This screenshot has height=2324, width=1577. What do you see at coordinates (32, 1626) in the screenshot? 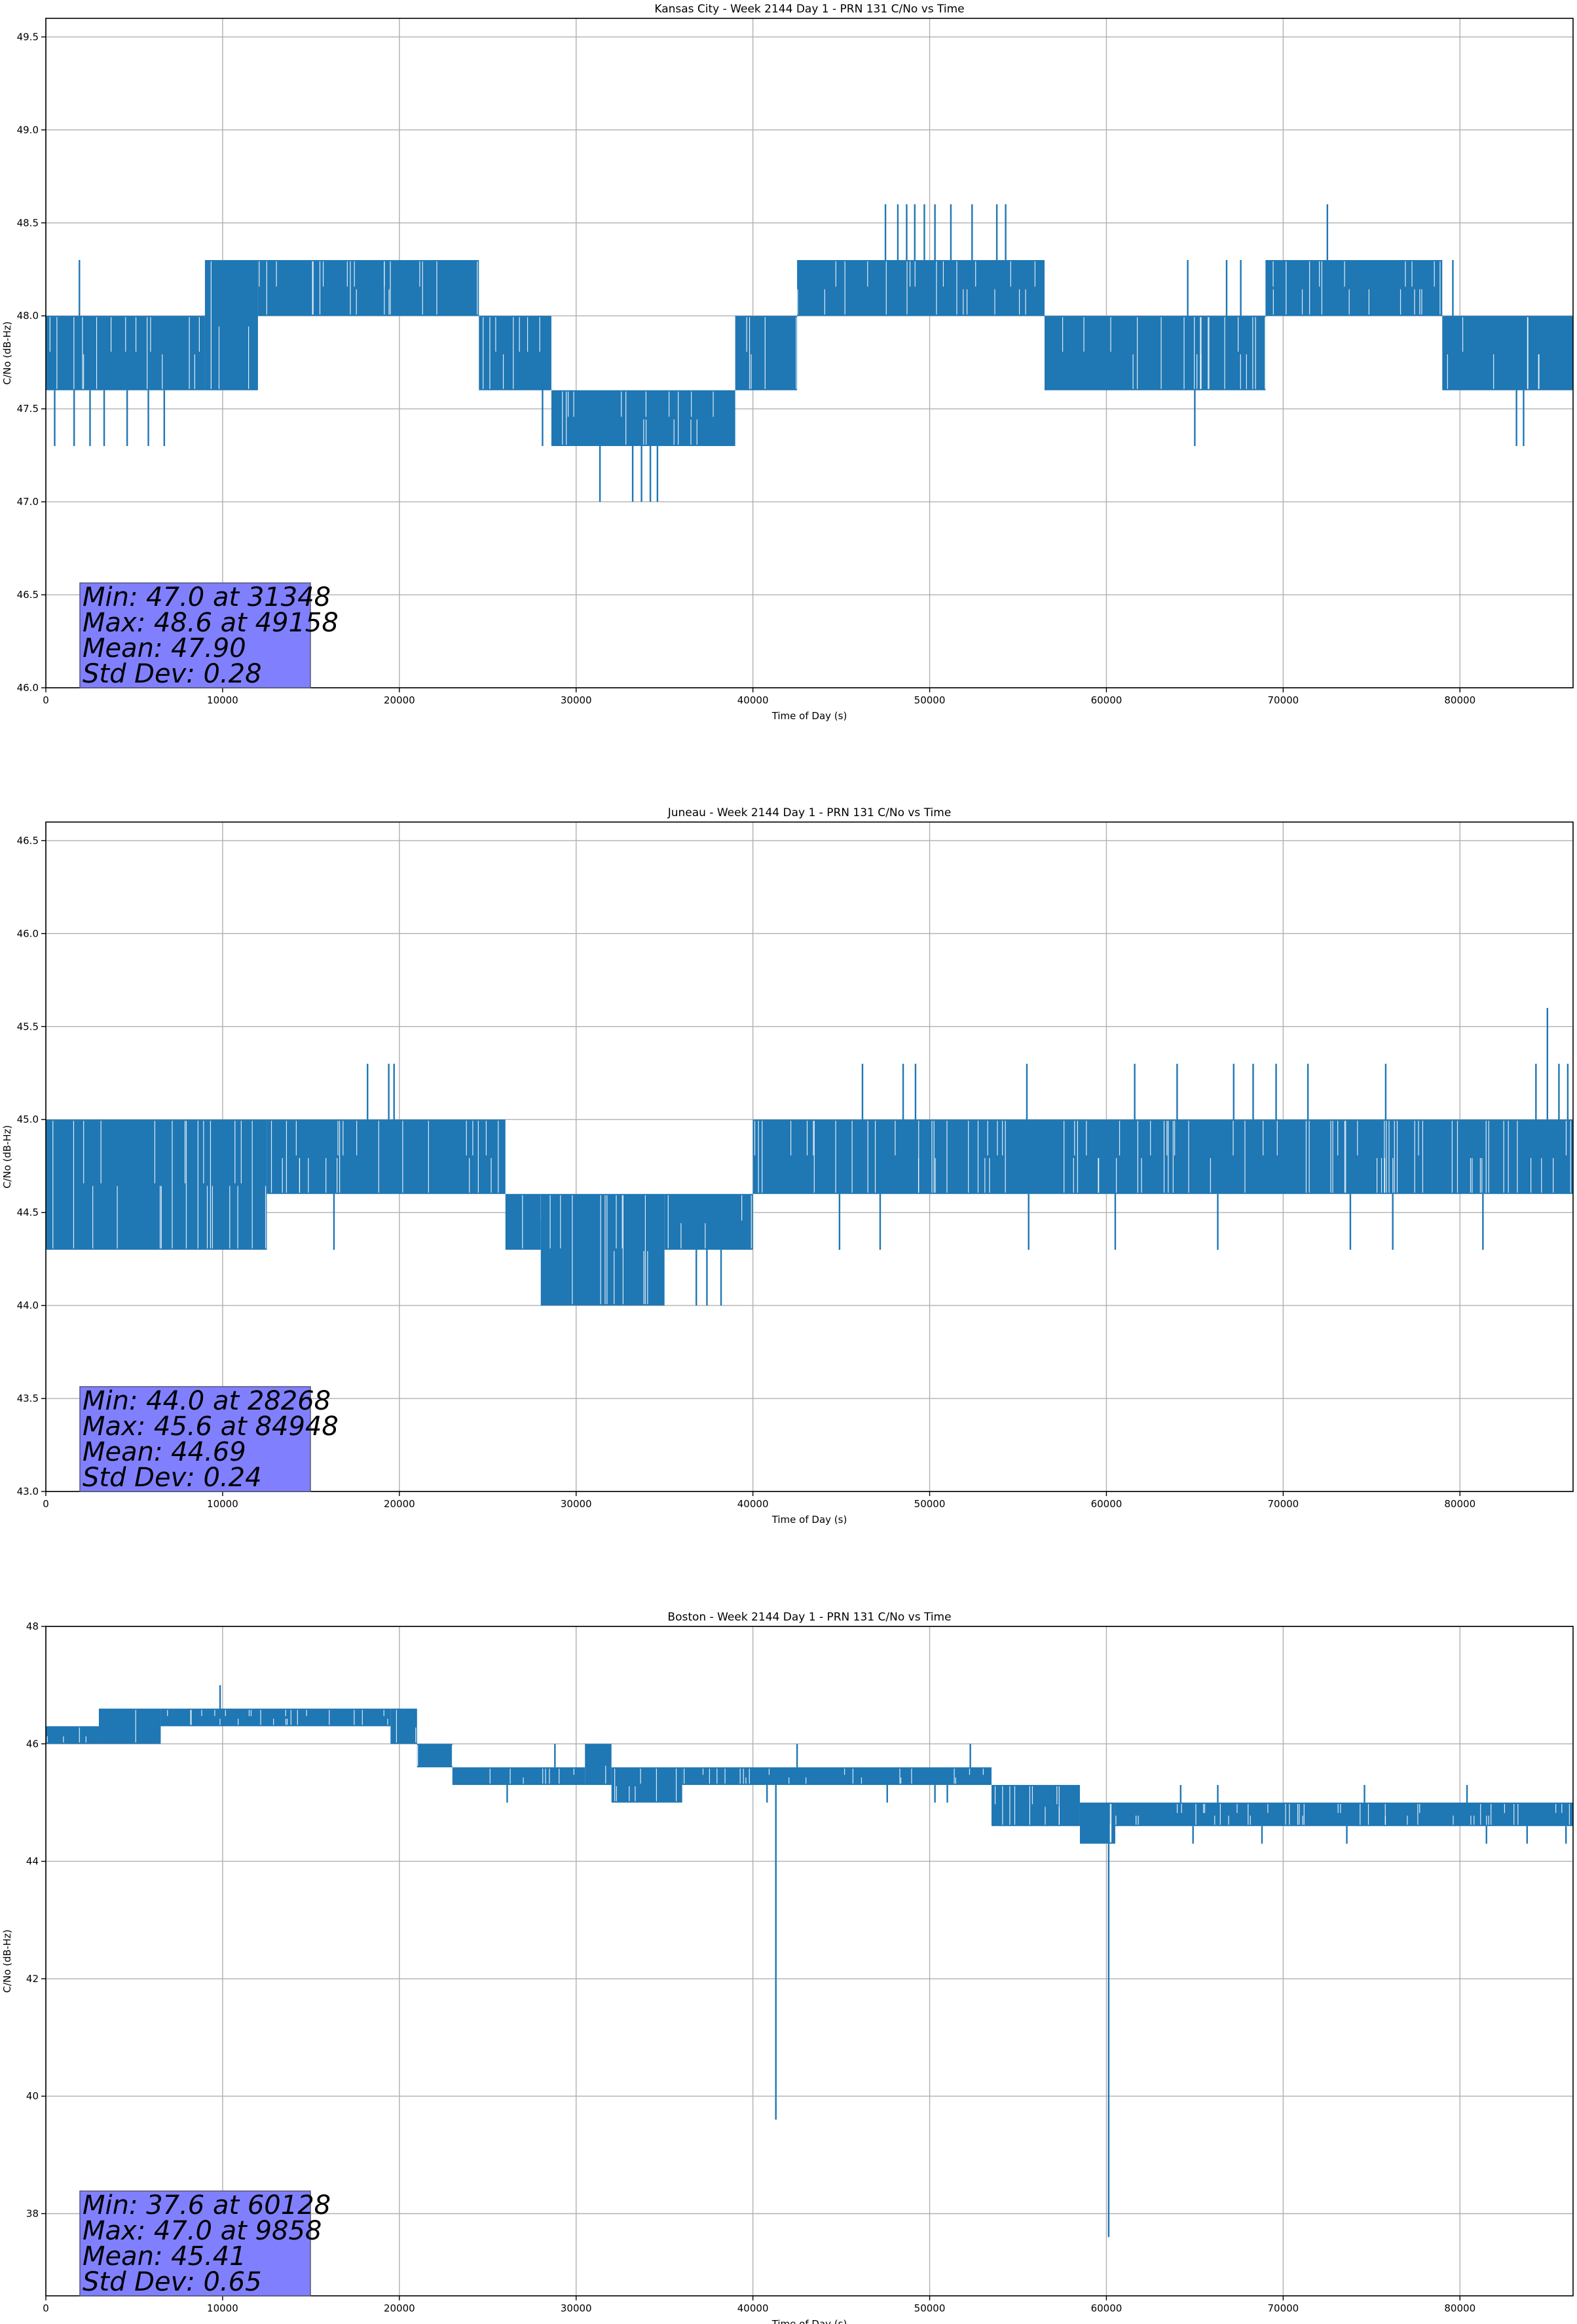
I see `y-tick-label: 48` at bounding box center [32, 1626].